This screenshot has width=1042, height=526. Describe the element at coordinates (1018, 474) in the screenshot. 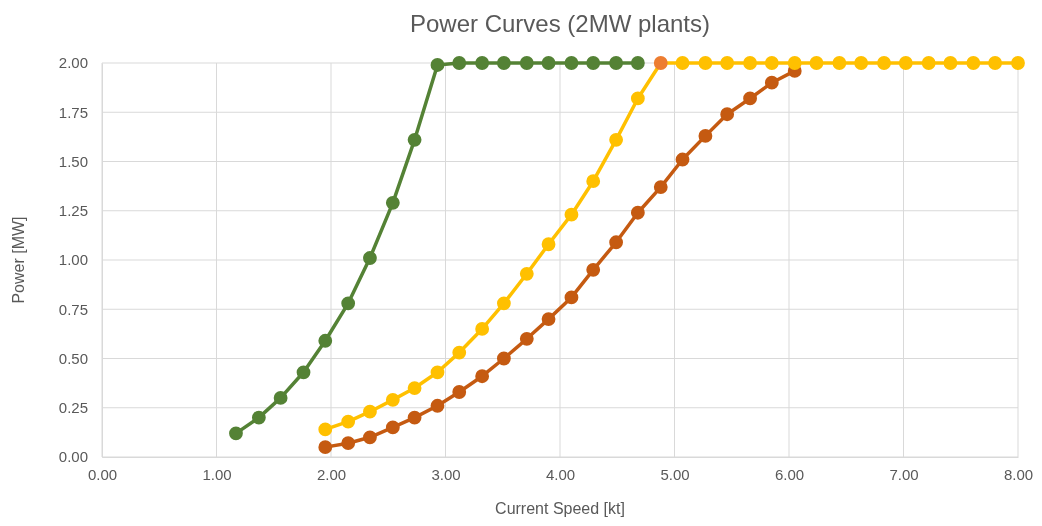

I see `x-tick-label: 8.00` at that location.